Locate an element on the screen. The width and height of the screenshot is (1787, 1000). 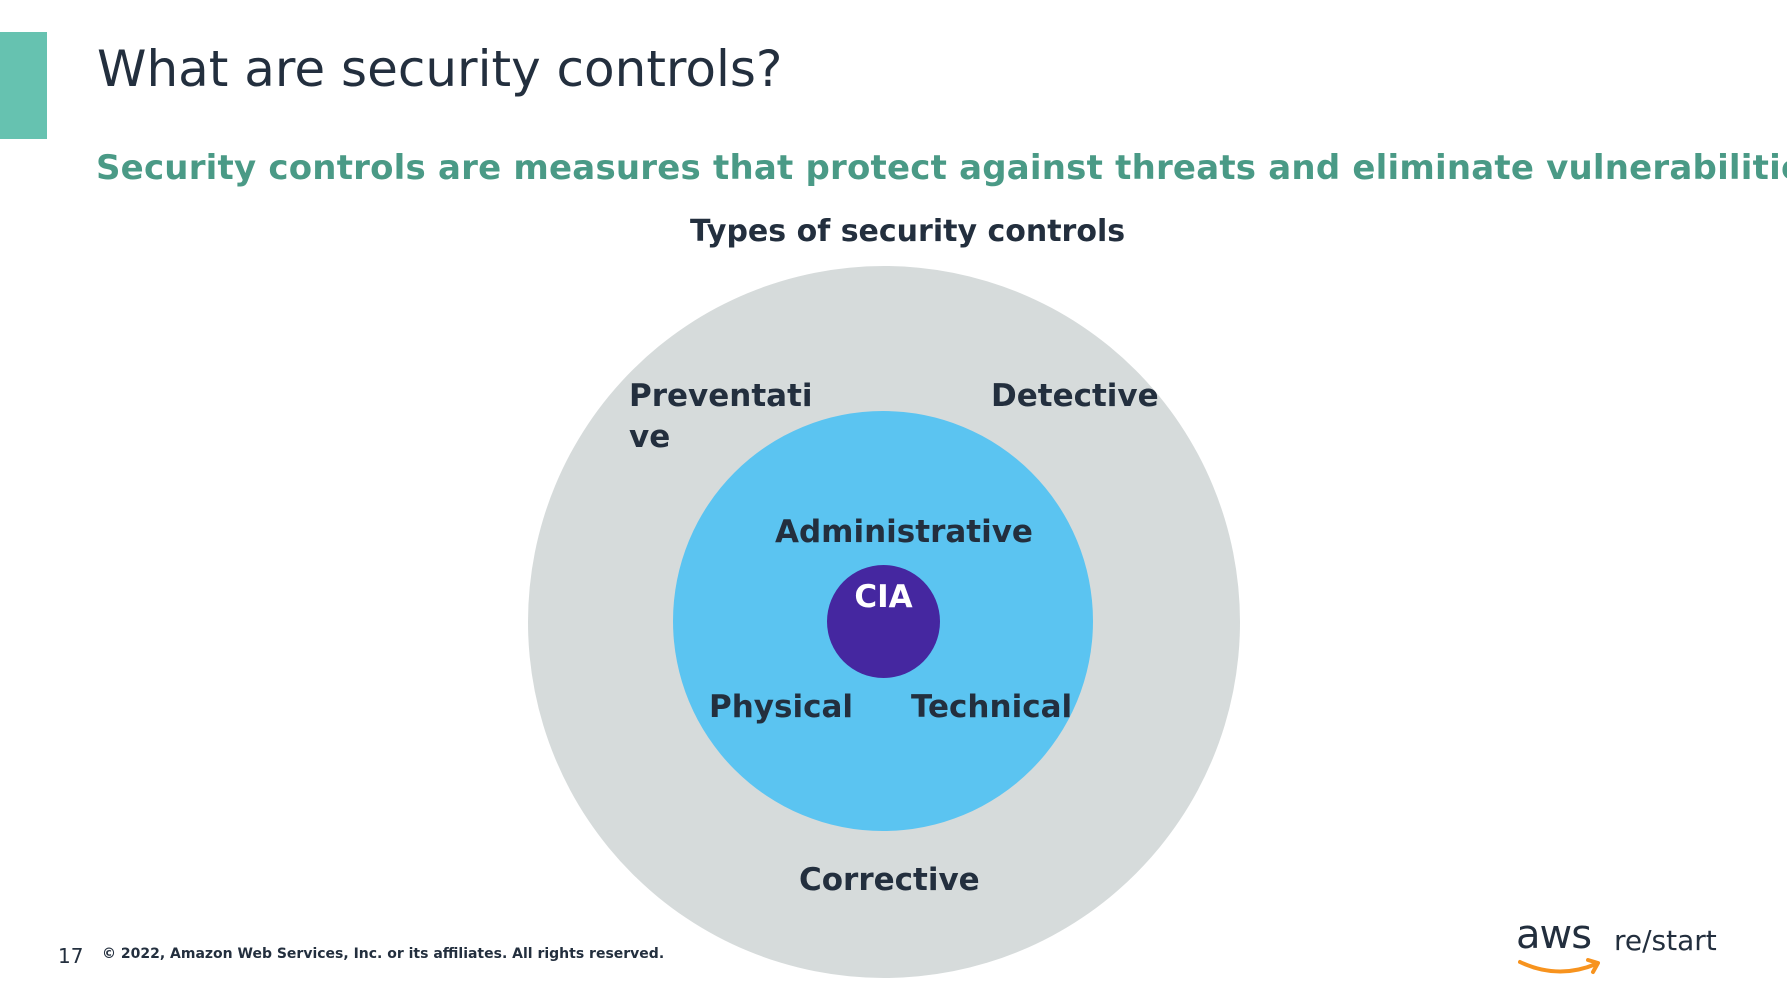
label-corrective: Corrective is located at coordinates (889, 880).